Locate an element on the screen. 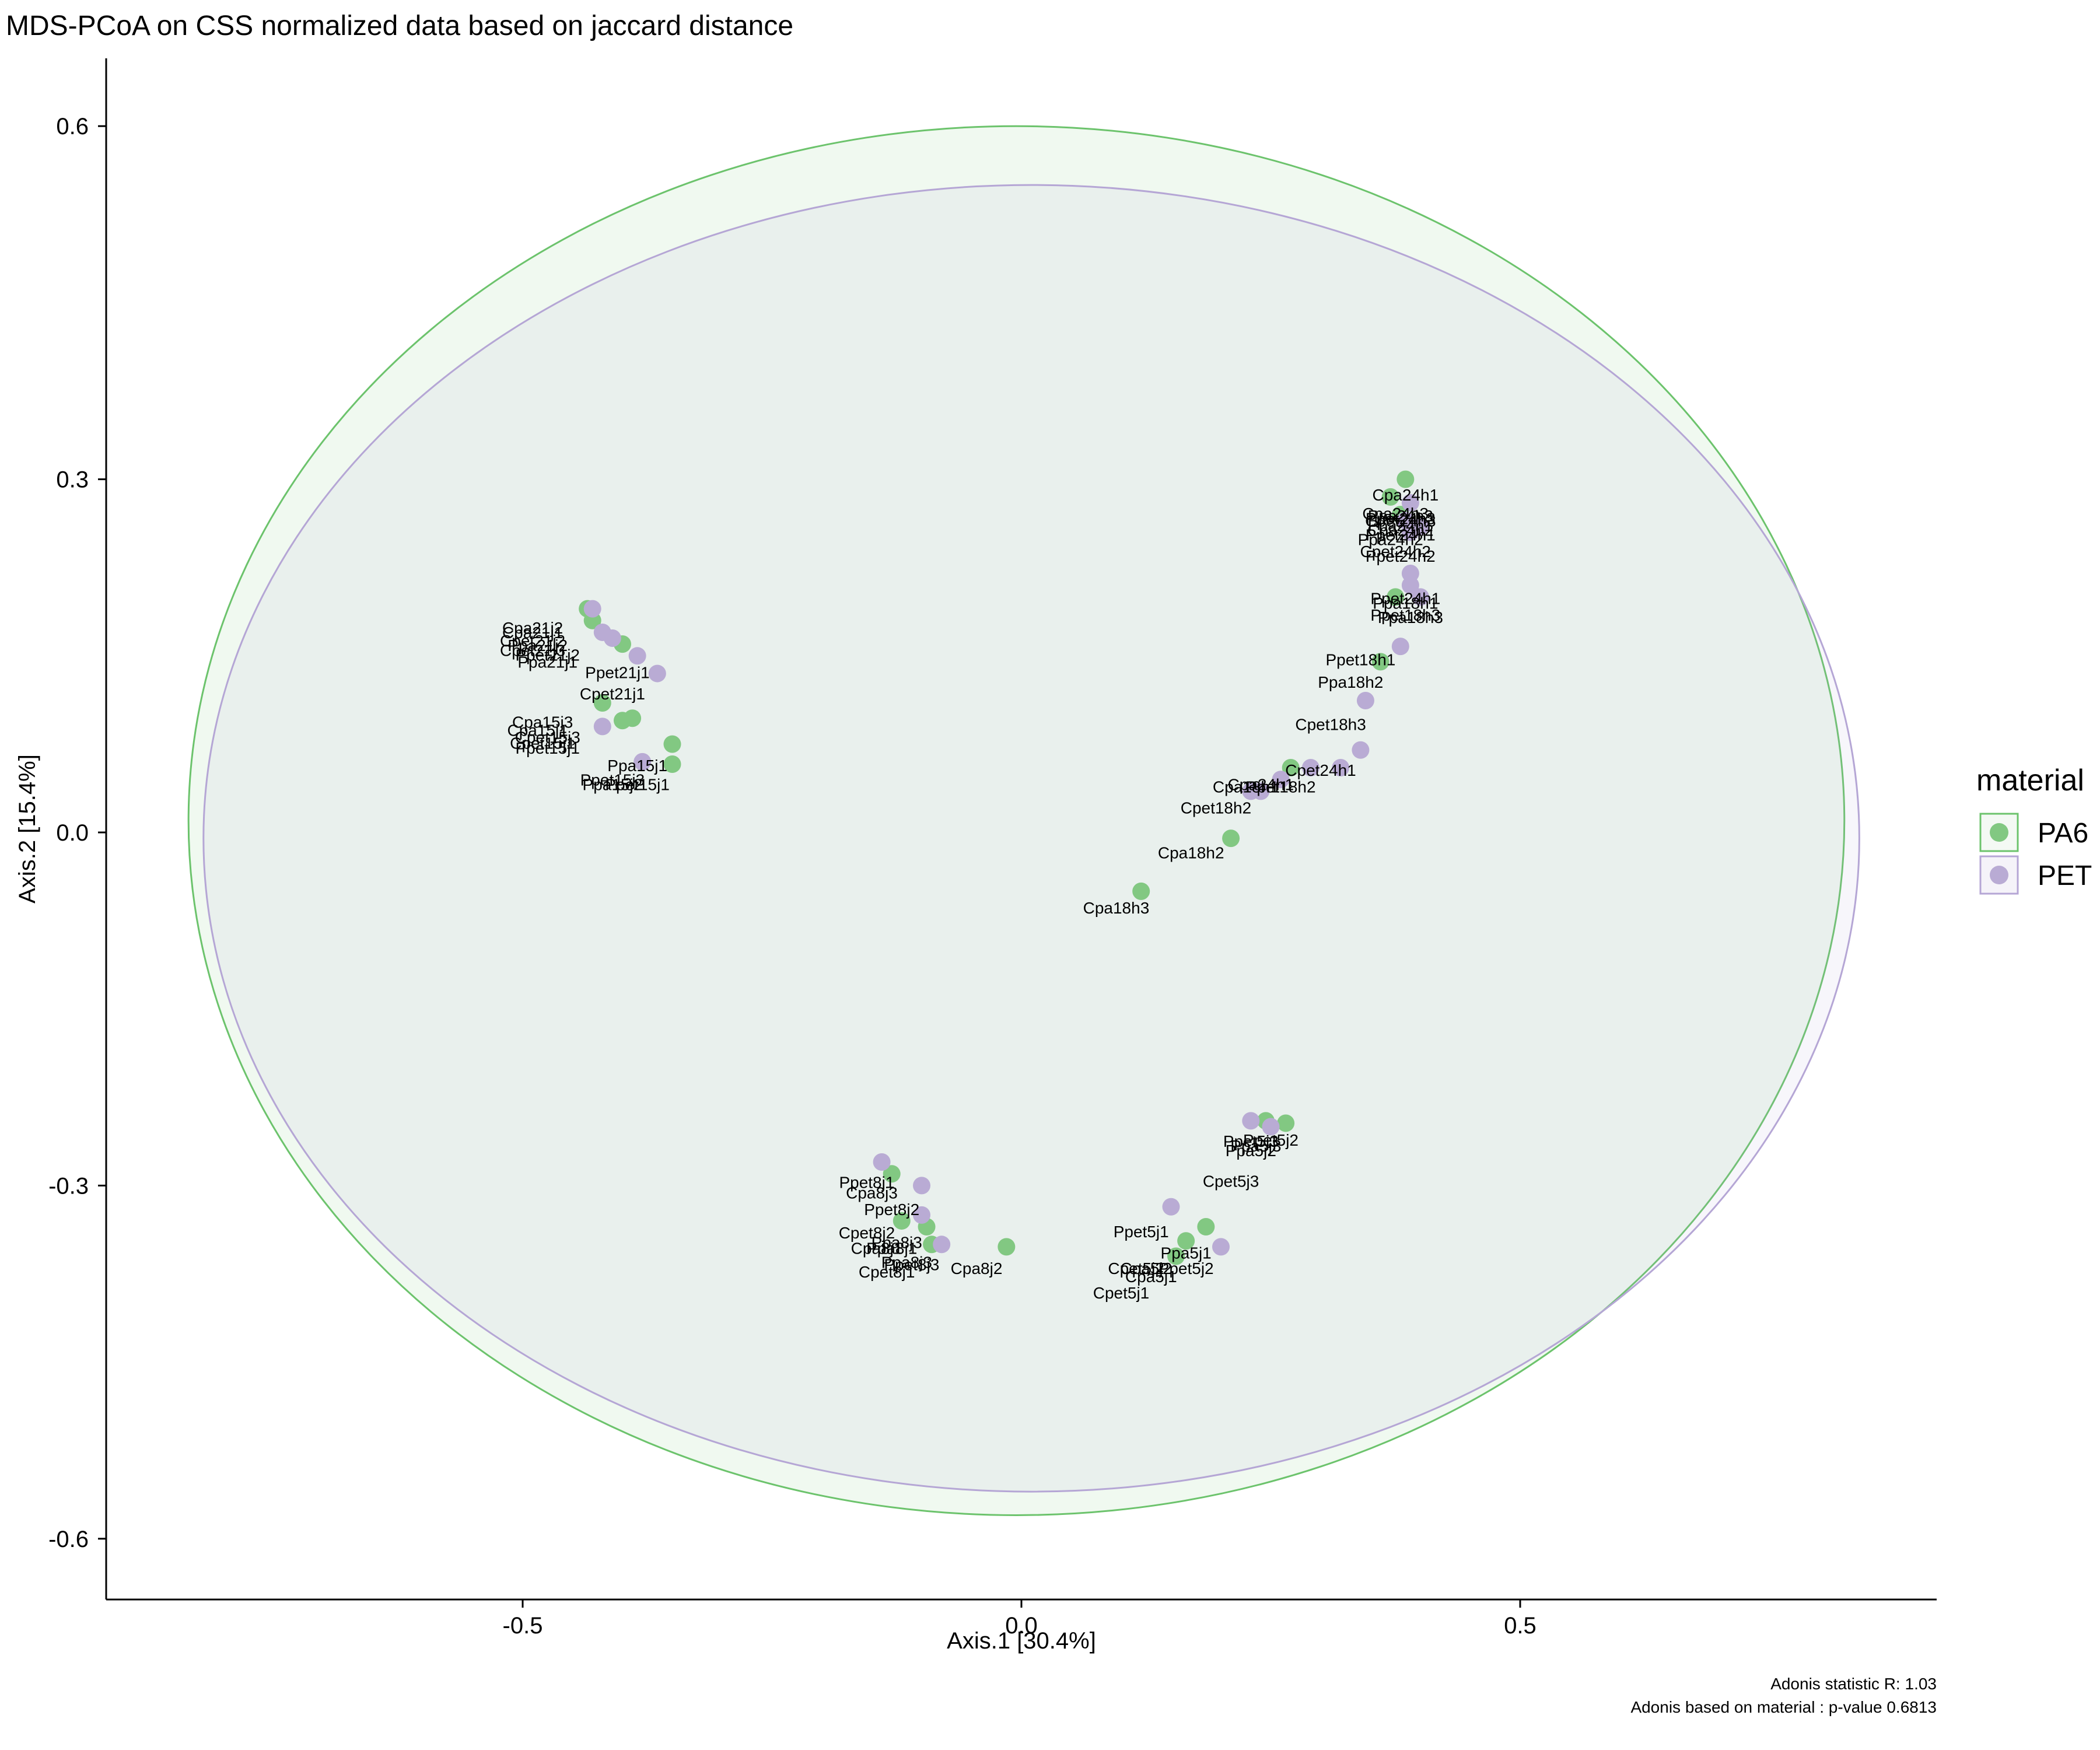 The image size is (2100, 1750). point-label: Ppet24h2 is located at coordinates (1401, 556).